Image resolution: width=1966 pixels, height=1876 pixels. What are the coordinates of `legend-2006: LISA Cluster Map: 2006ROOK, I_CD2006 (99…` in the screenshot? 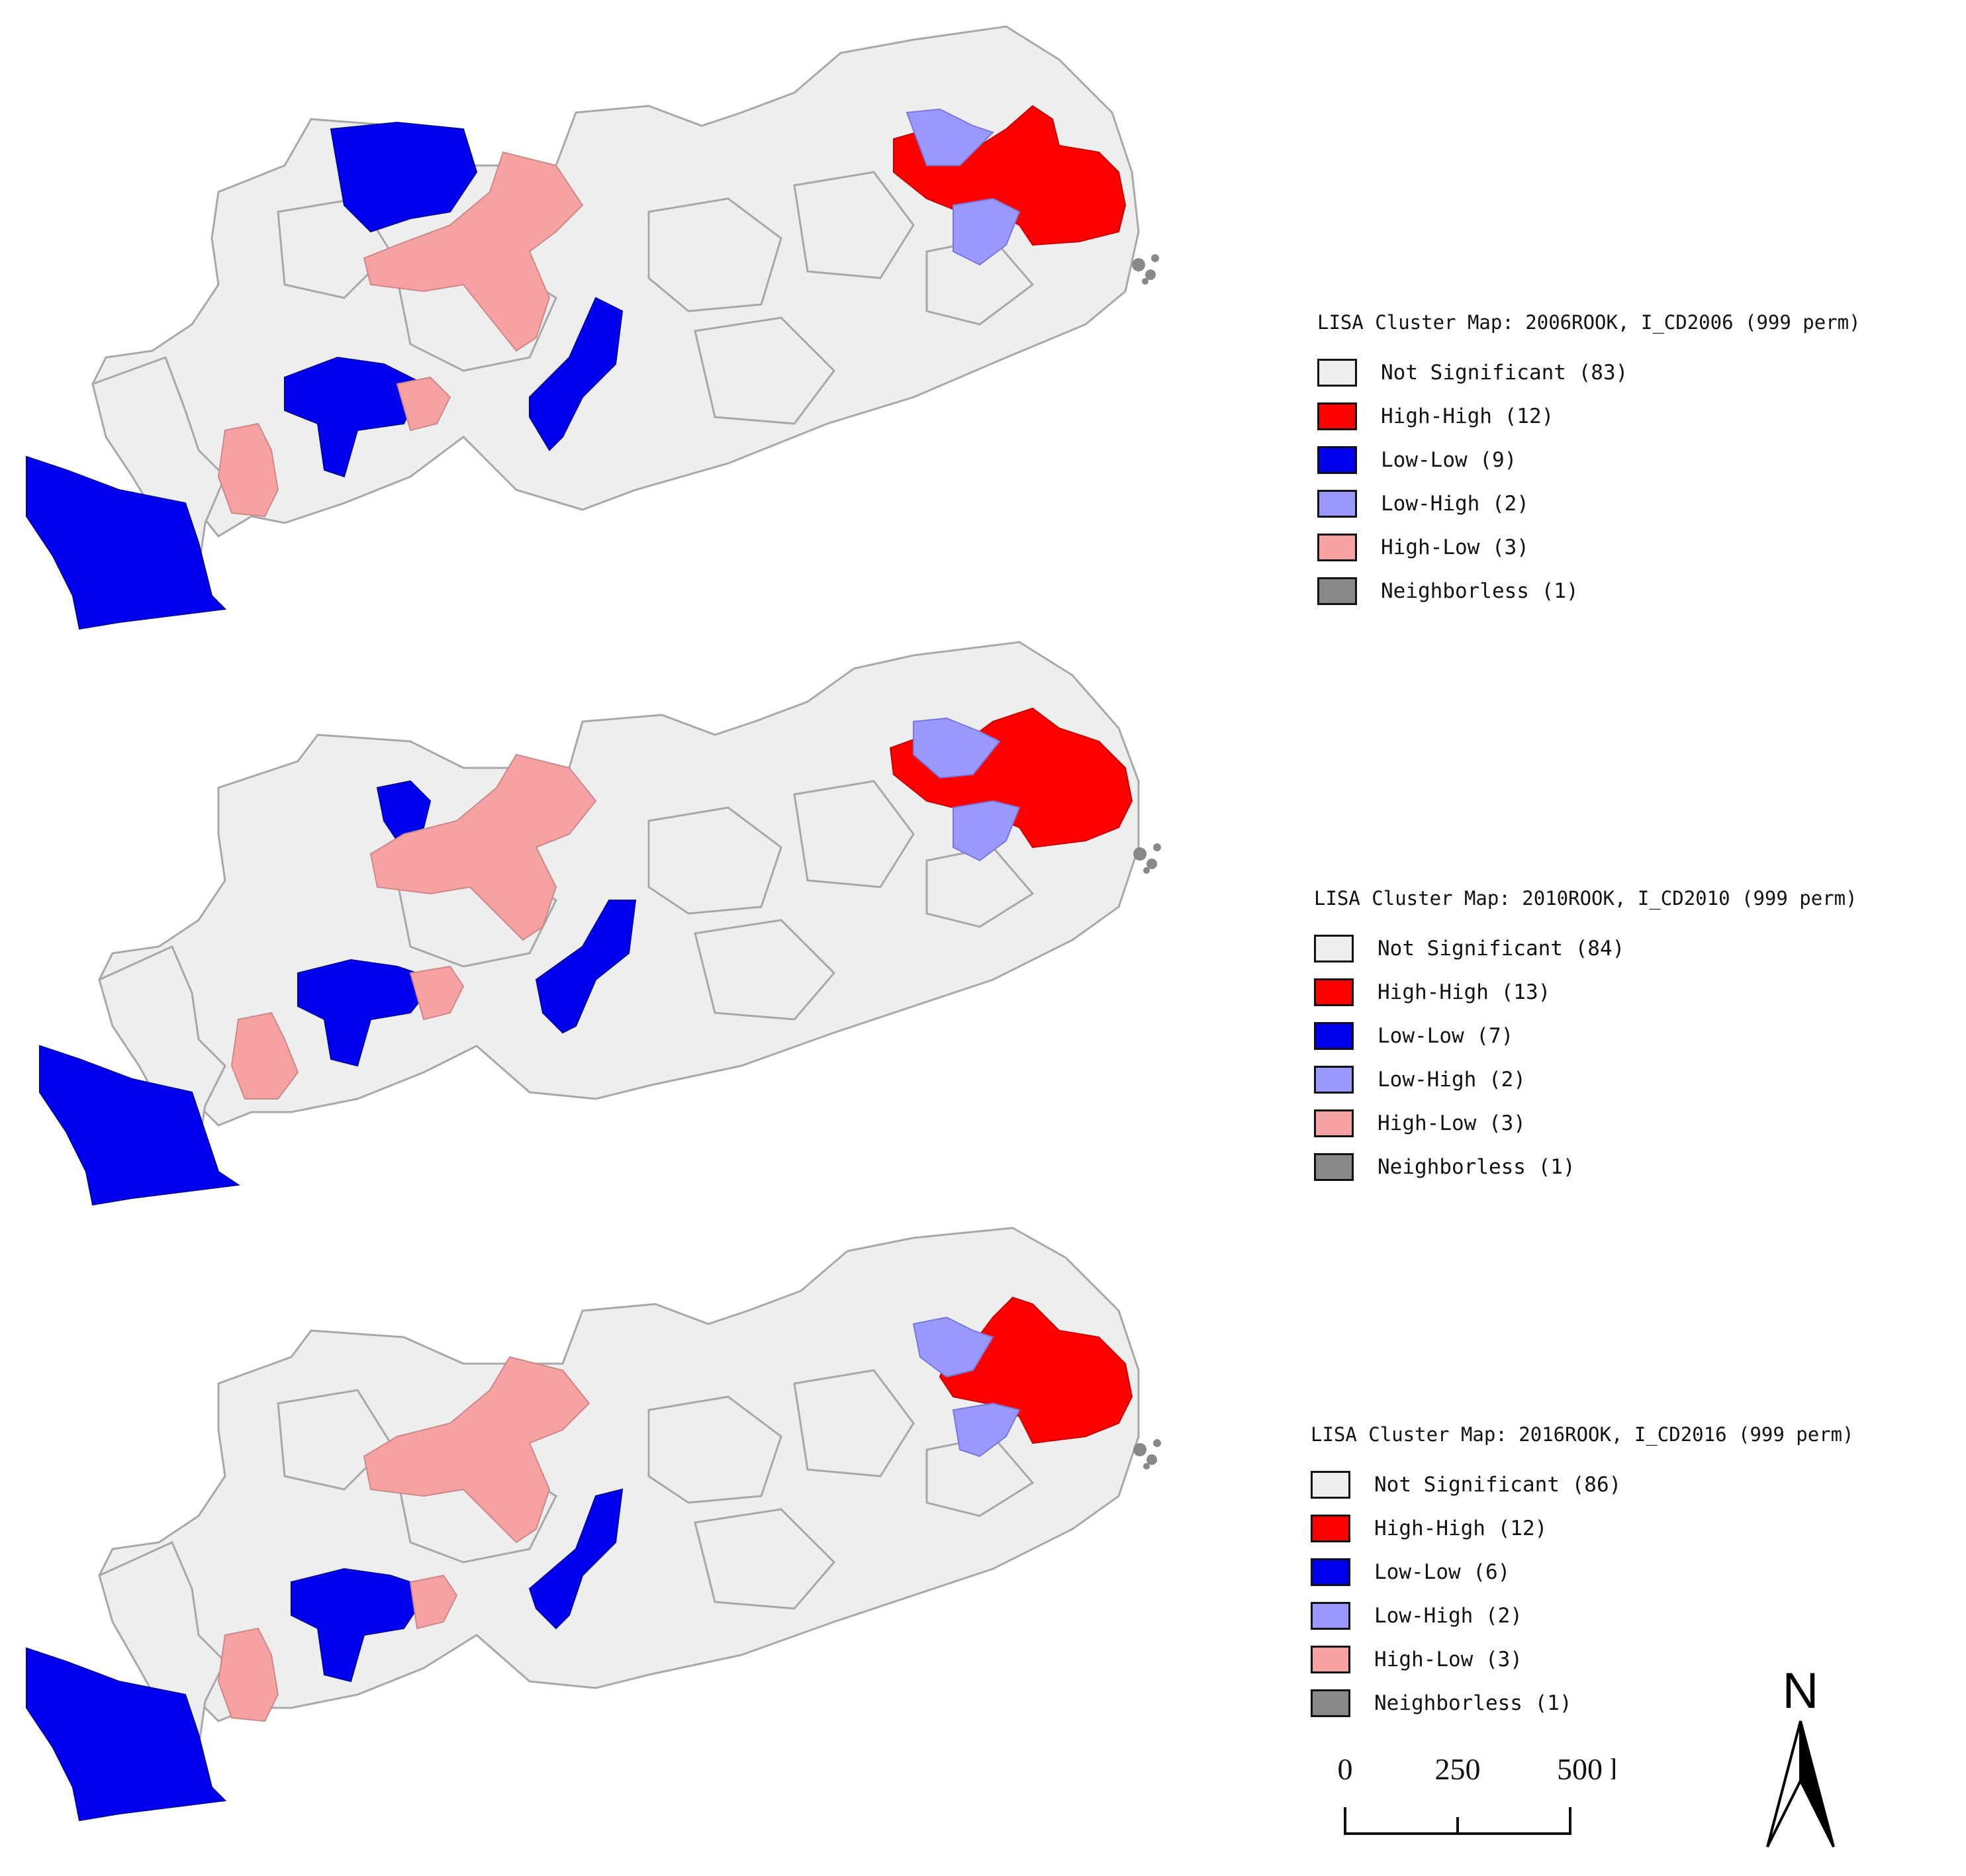 It's located at (1589, 462).